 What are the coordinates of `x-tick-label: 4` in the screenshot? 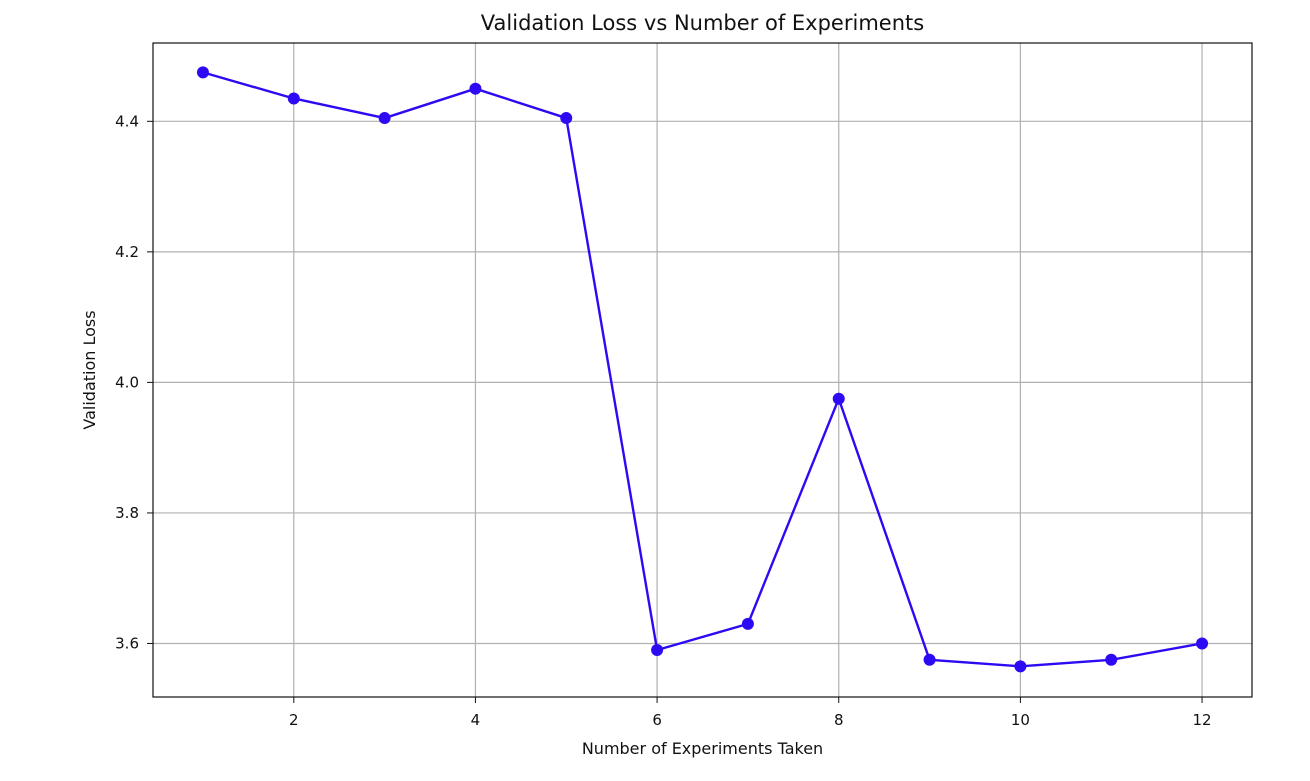 It's located at (476, 720).